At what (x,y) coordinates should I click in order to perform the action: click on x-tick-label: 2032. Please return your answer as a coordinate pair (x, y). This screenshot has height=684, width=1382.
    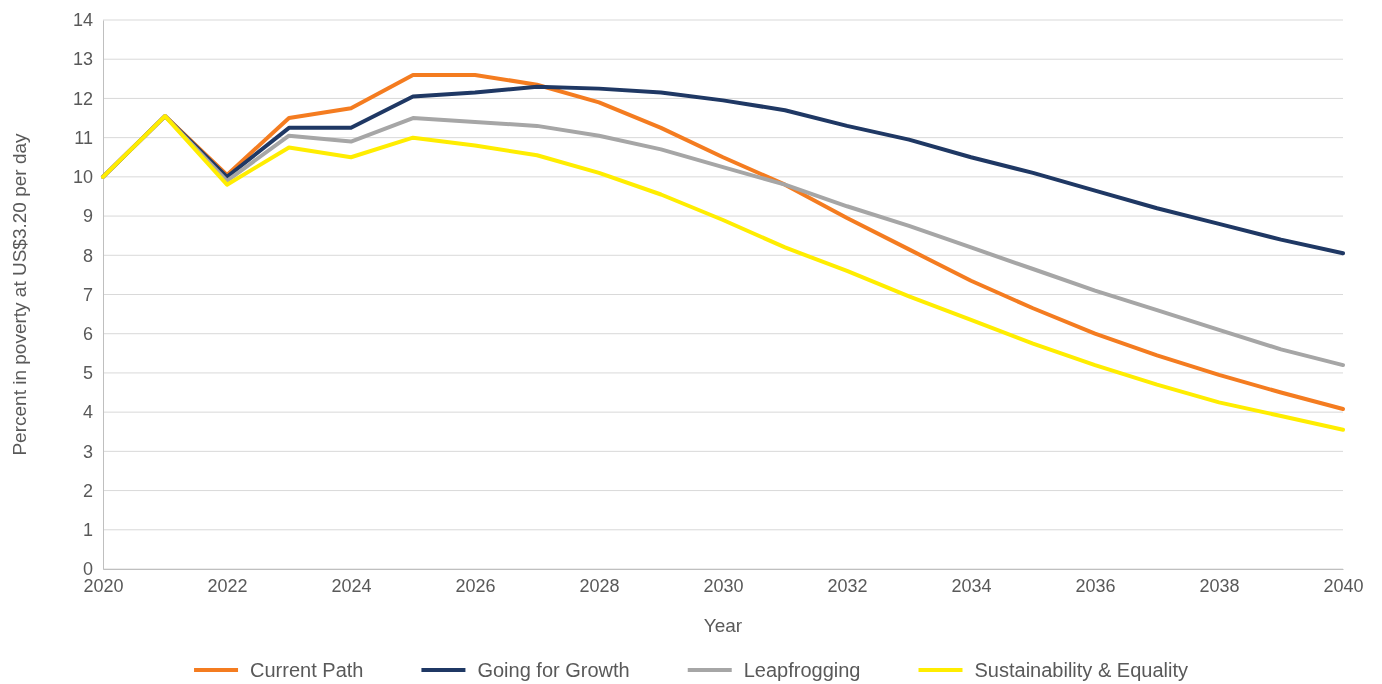
    Looking at the image, I should click on (847, 585).